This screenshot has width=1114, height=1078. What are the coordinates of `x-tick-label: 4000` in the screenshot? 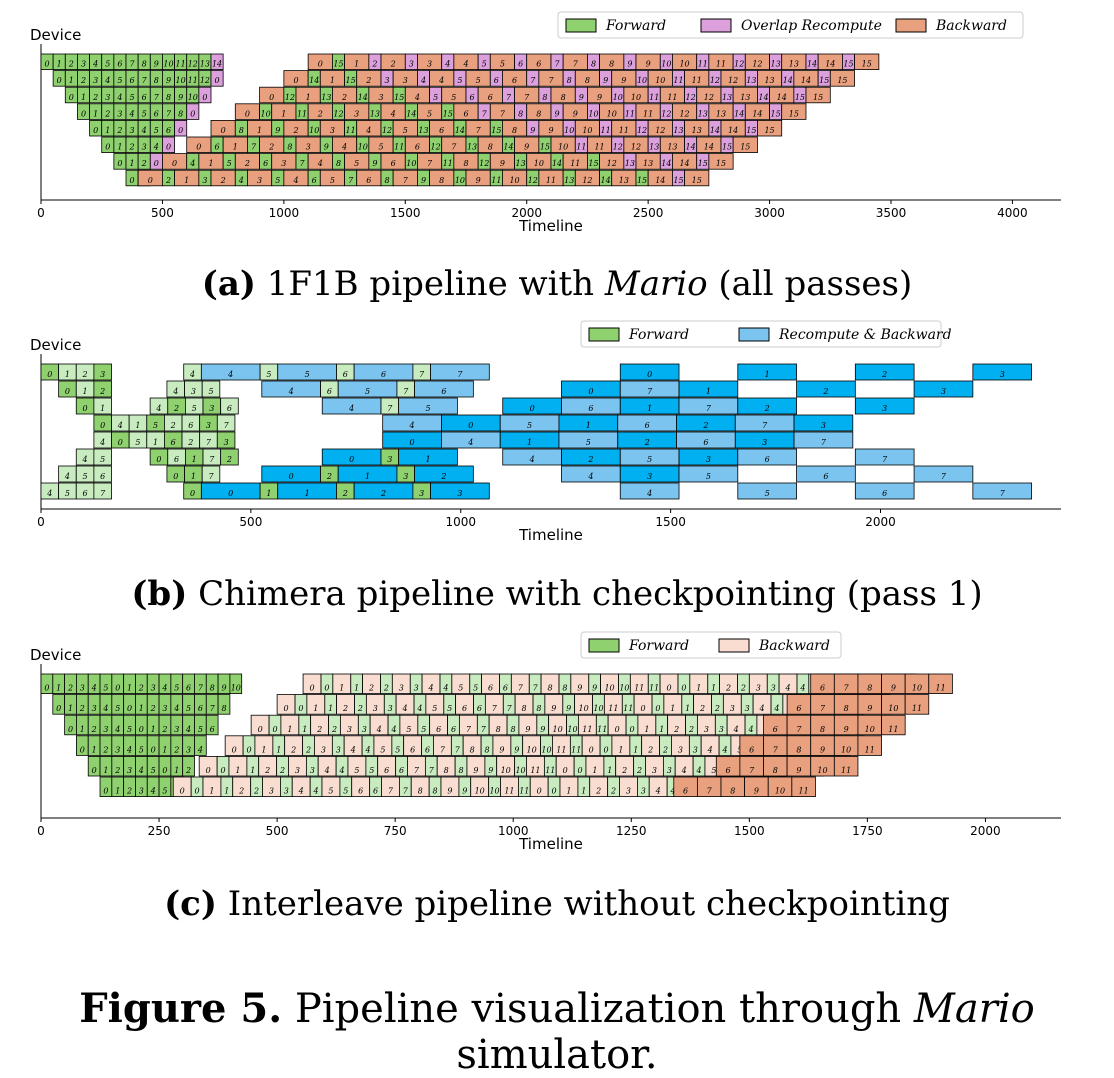 It's located at (1012, 213).